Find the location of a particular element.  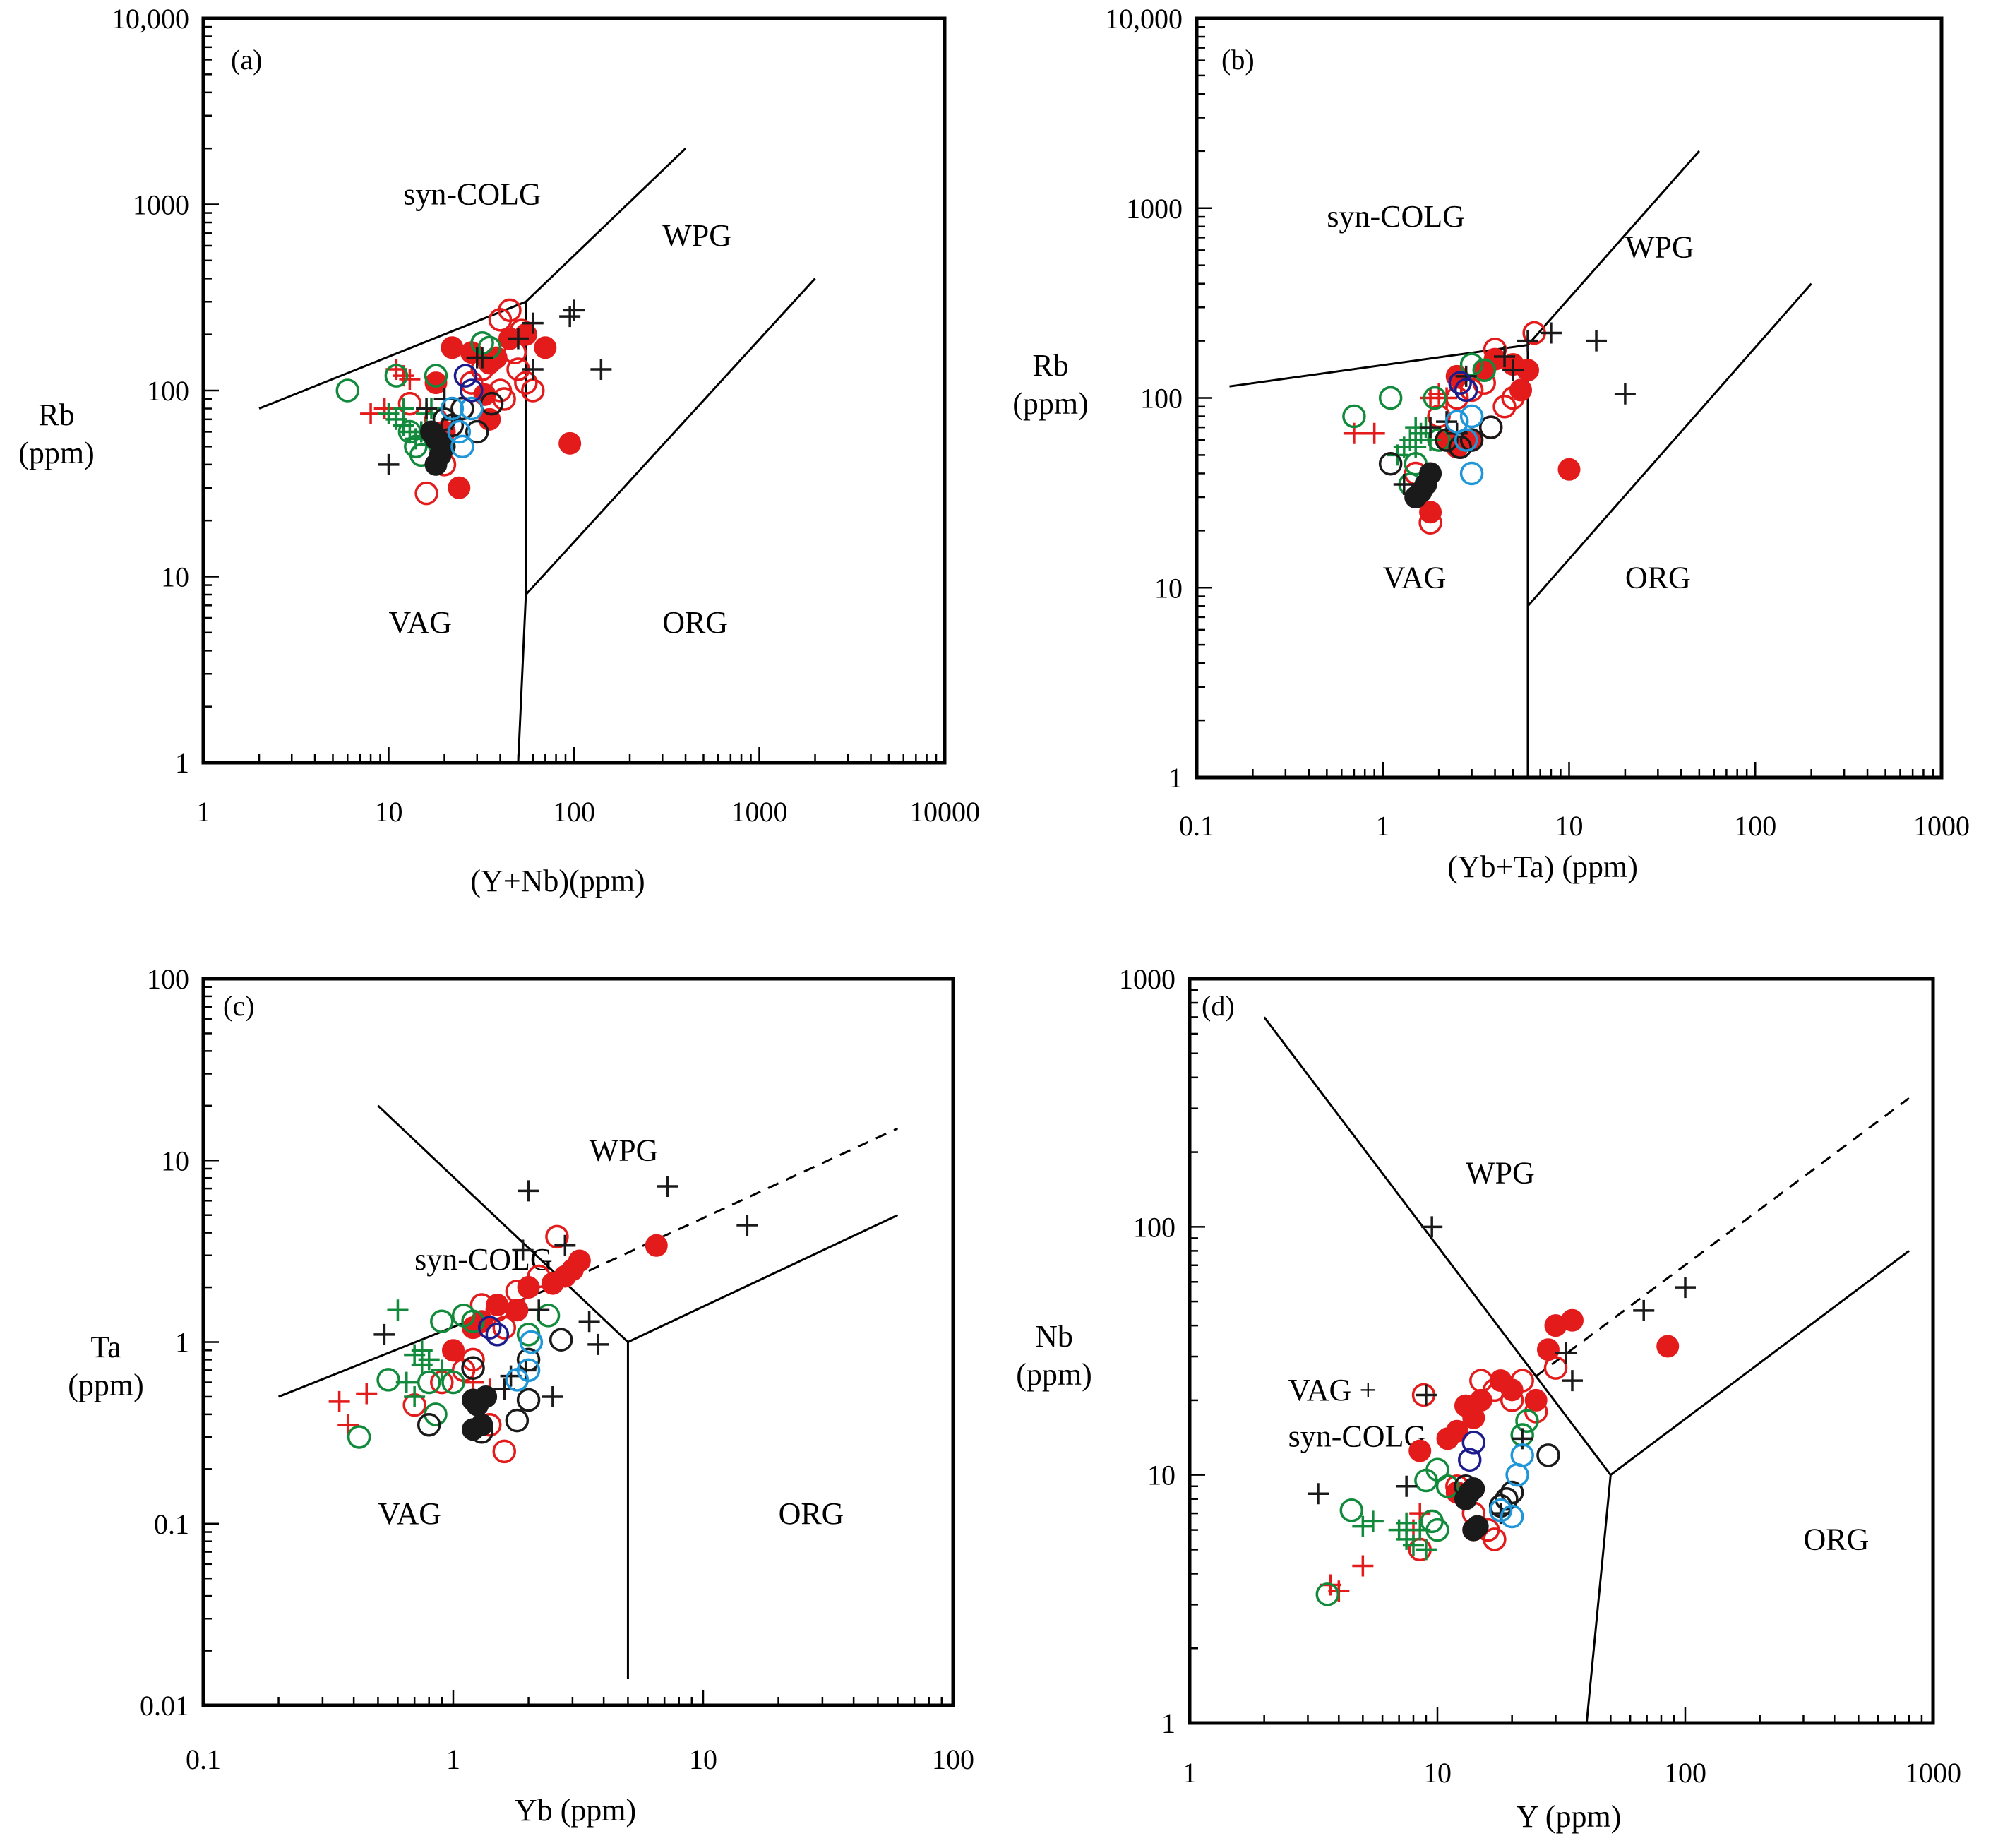

x-tick-label: 100 is located at coordinates (574, 812).